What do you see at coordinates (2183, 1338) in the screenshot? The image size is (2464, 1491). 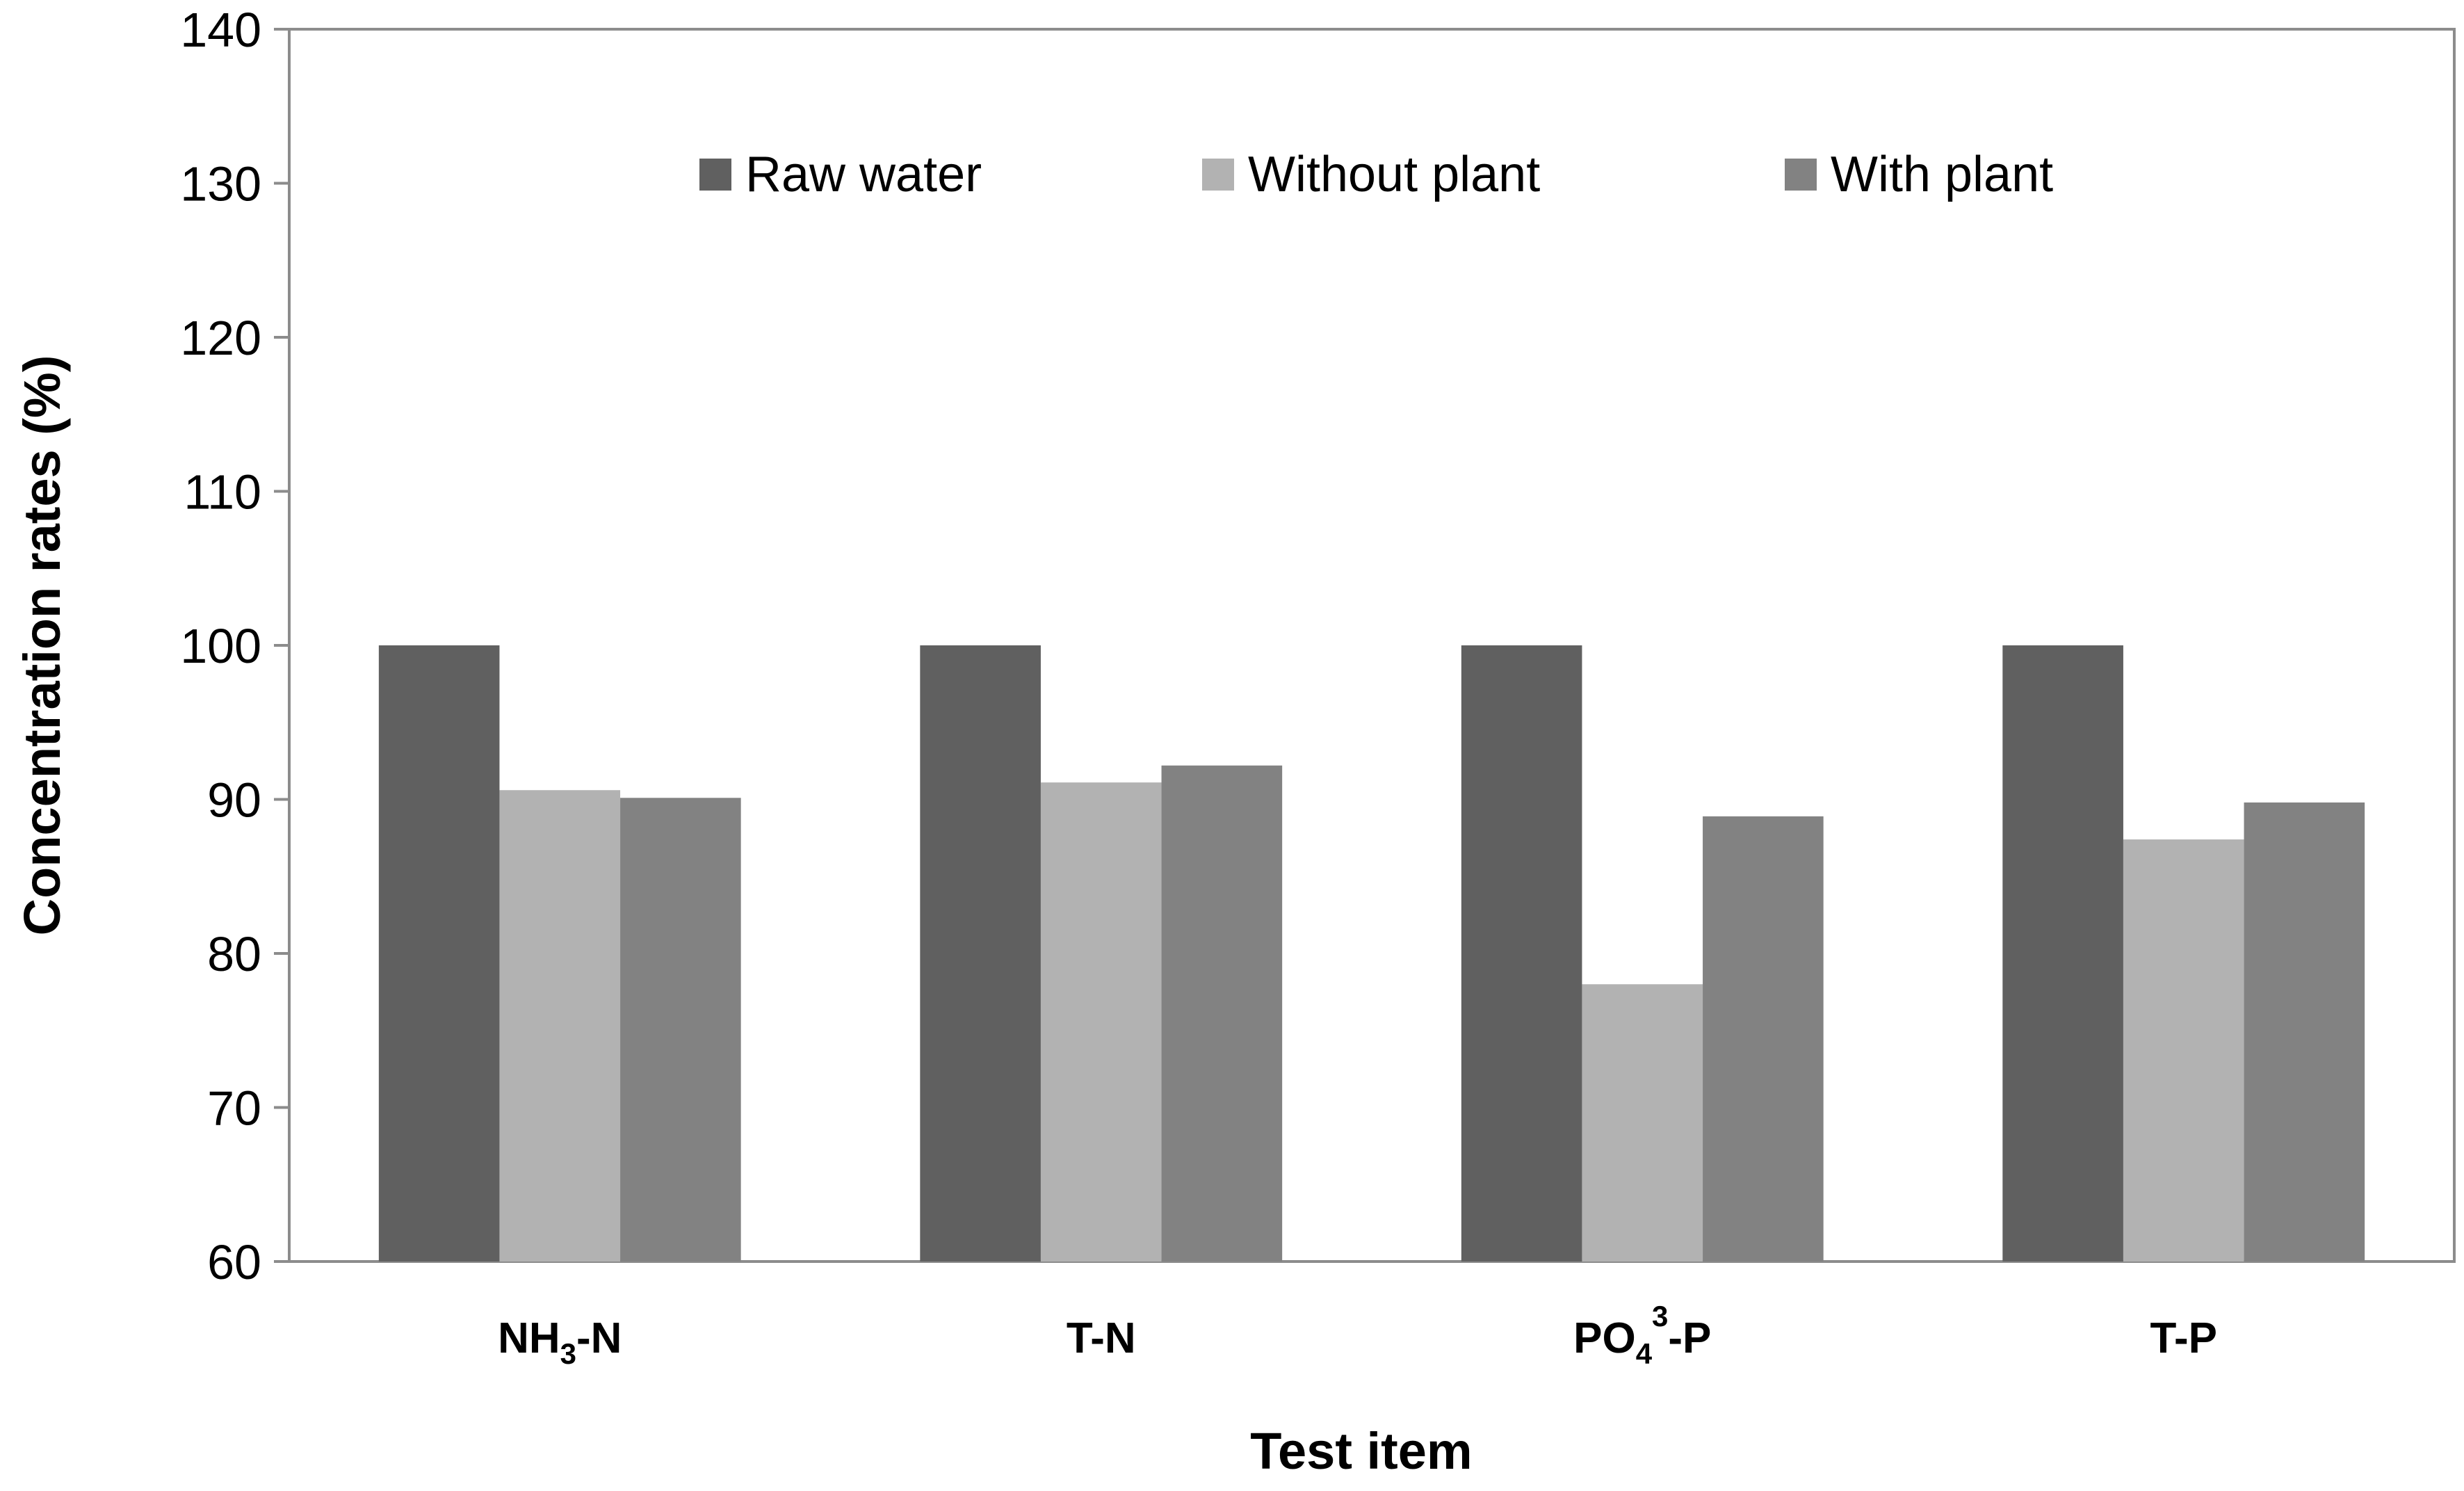 I see `x-category-label: T-P` at bounding box center [2183, 1338].